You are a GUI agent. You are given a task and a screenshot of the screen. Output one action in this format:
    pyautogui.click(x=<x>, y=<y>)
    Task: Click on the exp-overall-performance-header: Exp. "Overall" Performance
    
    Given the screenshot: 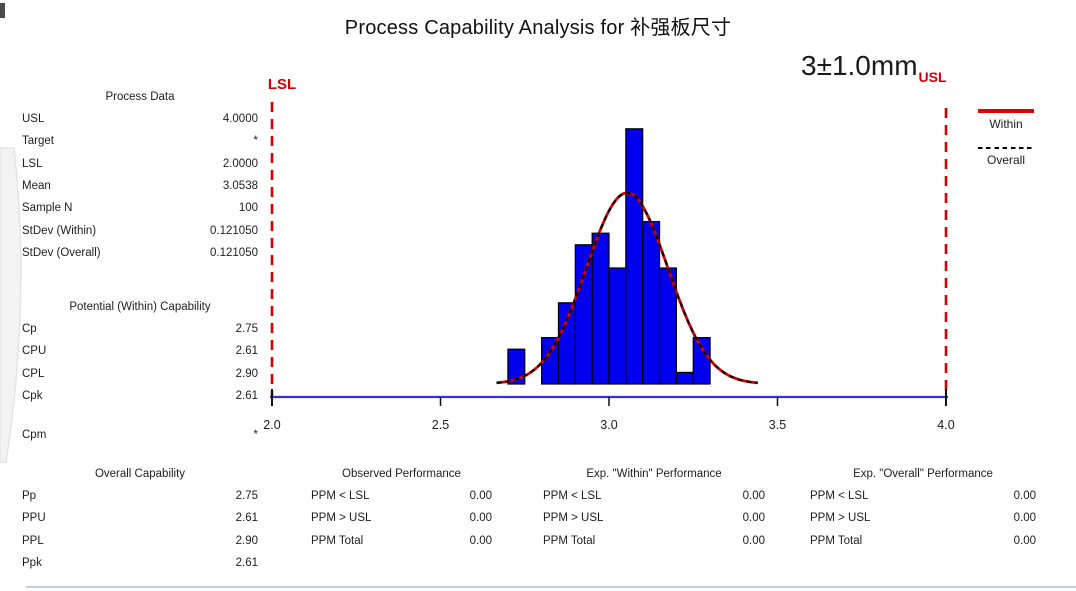 What is the action you would take?
    pyautogui.click(x=923, y=474)
    